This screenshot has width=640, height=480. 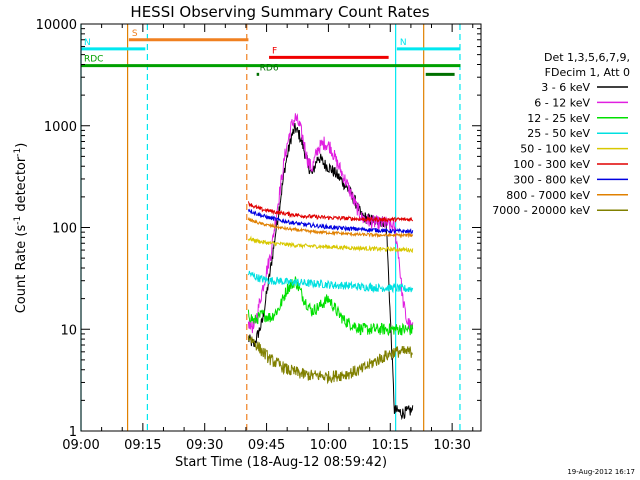 I want to click on chart-title: HESSI Observing Summary Count Rates, so click(x=279, y=12).